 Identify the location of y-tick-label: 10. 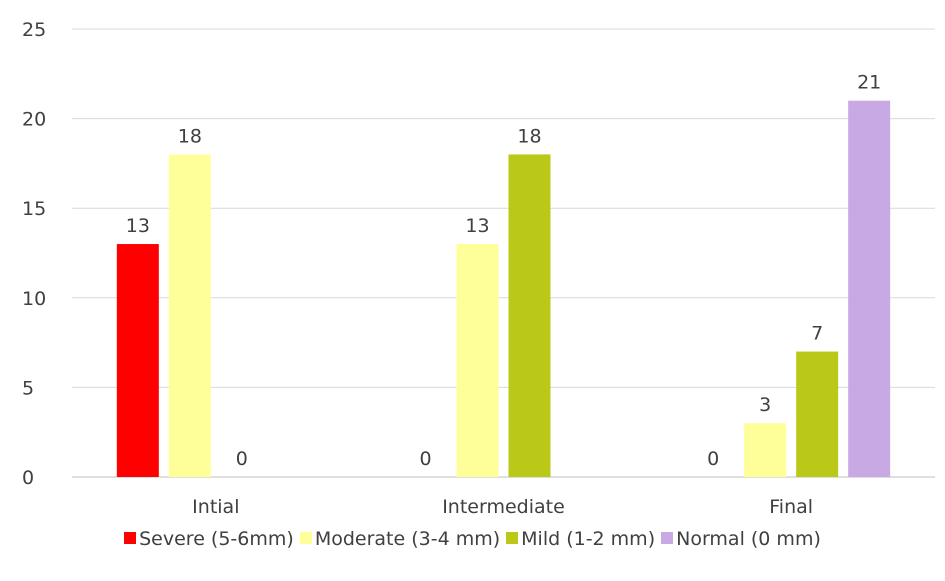
(34, 299).